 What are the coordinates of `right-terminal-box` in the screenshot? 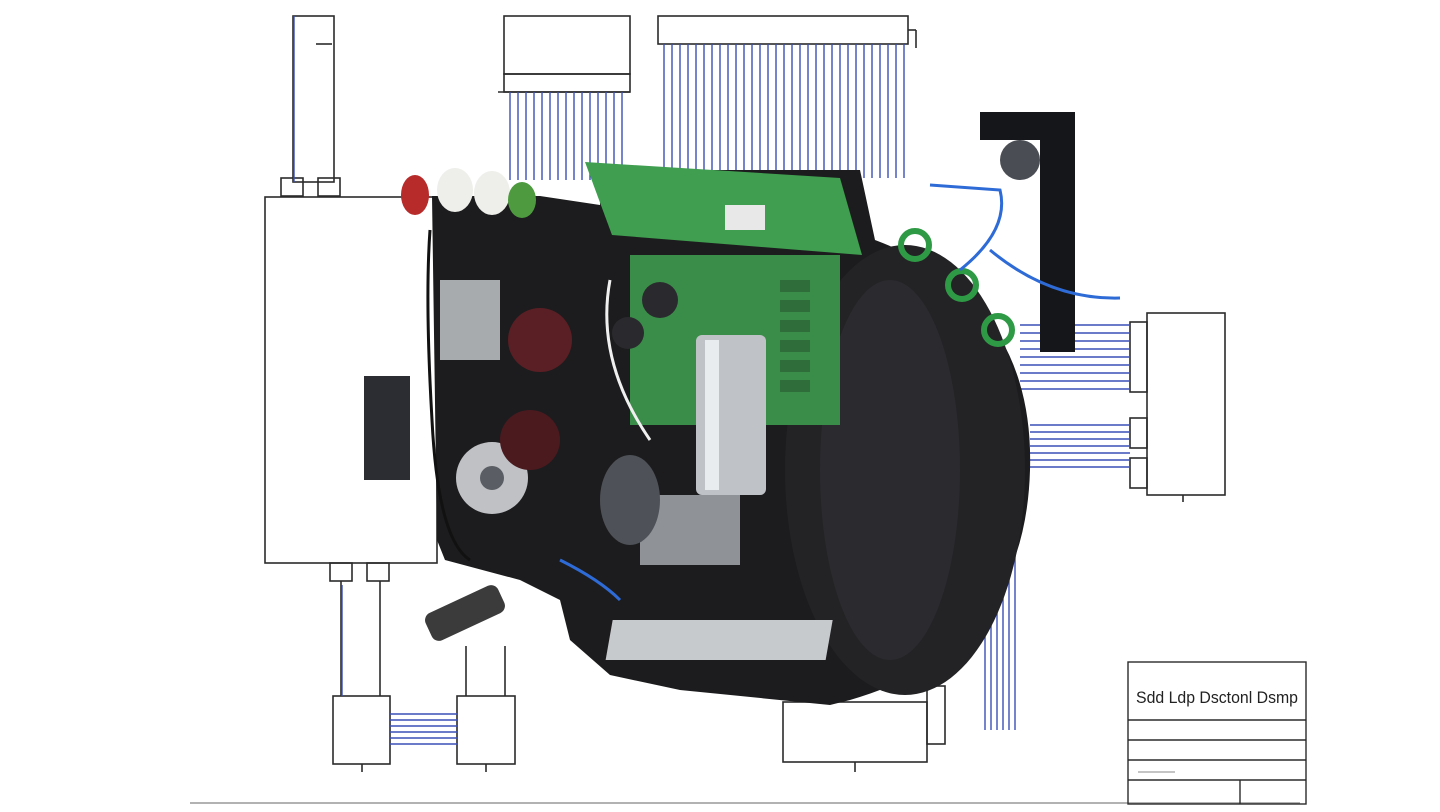 It's located at (1177, 407).